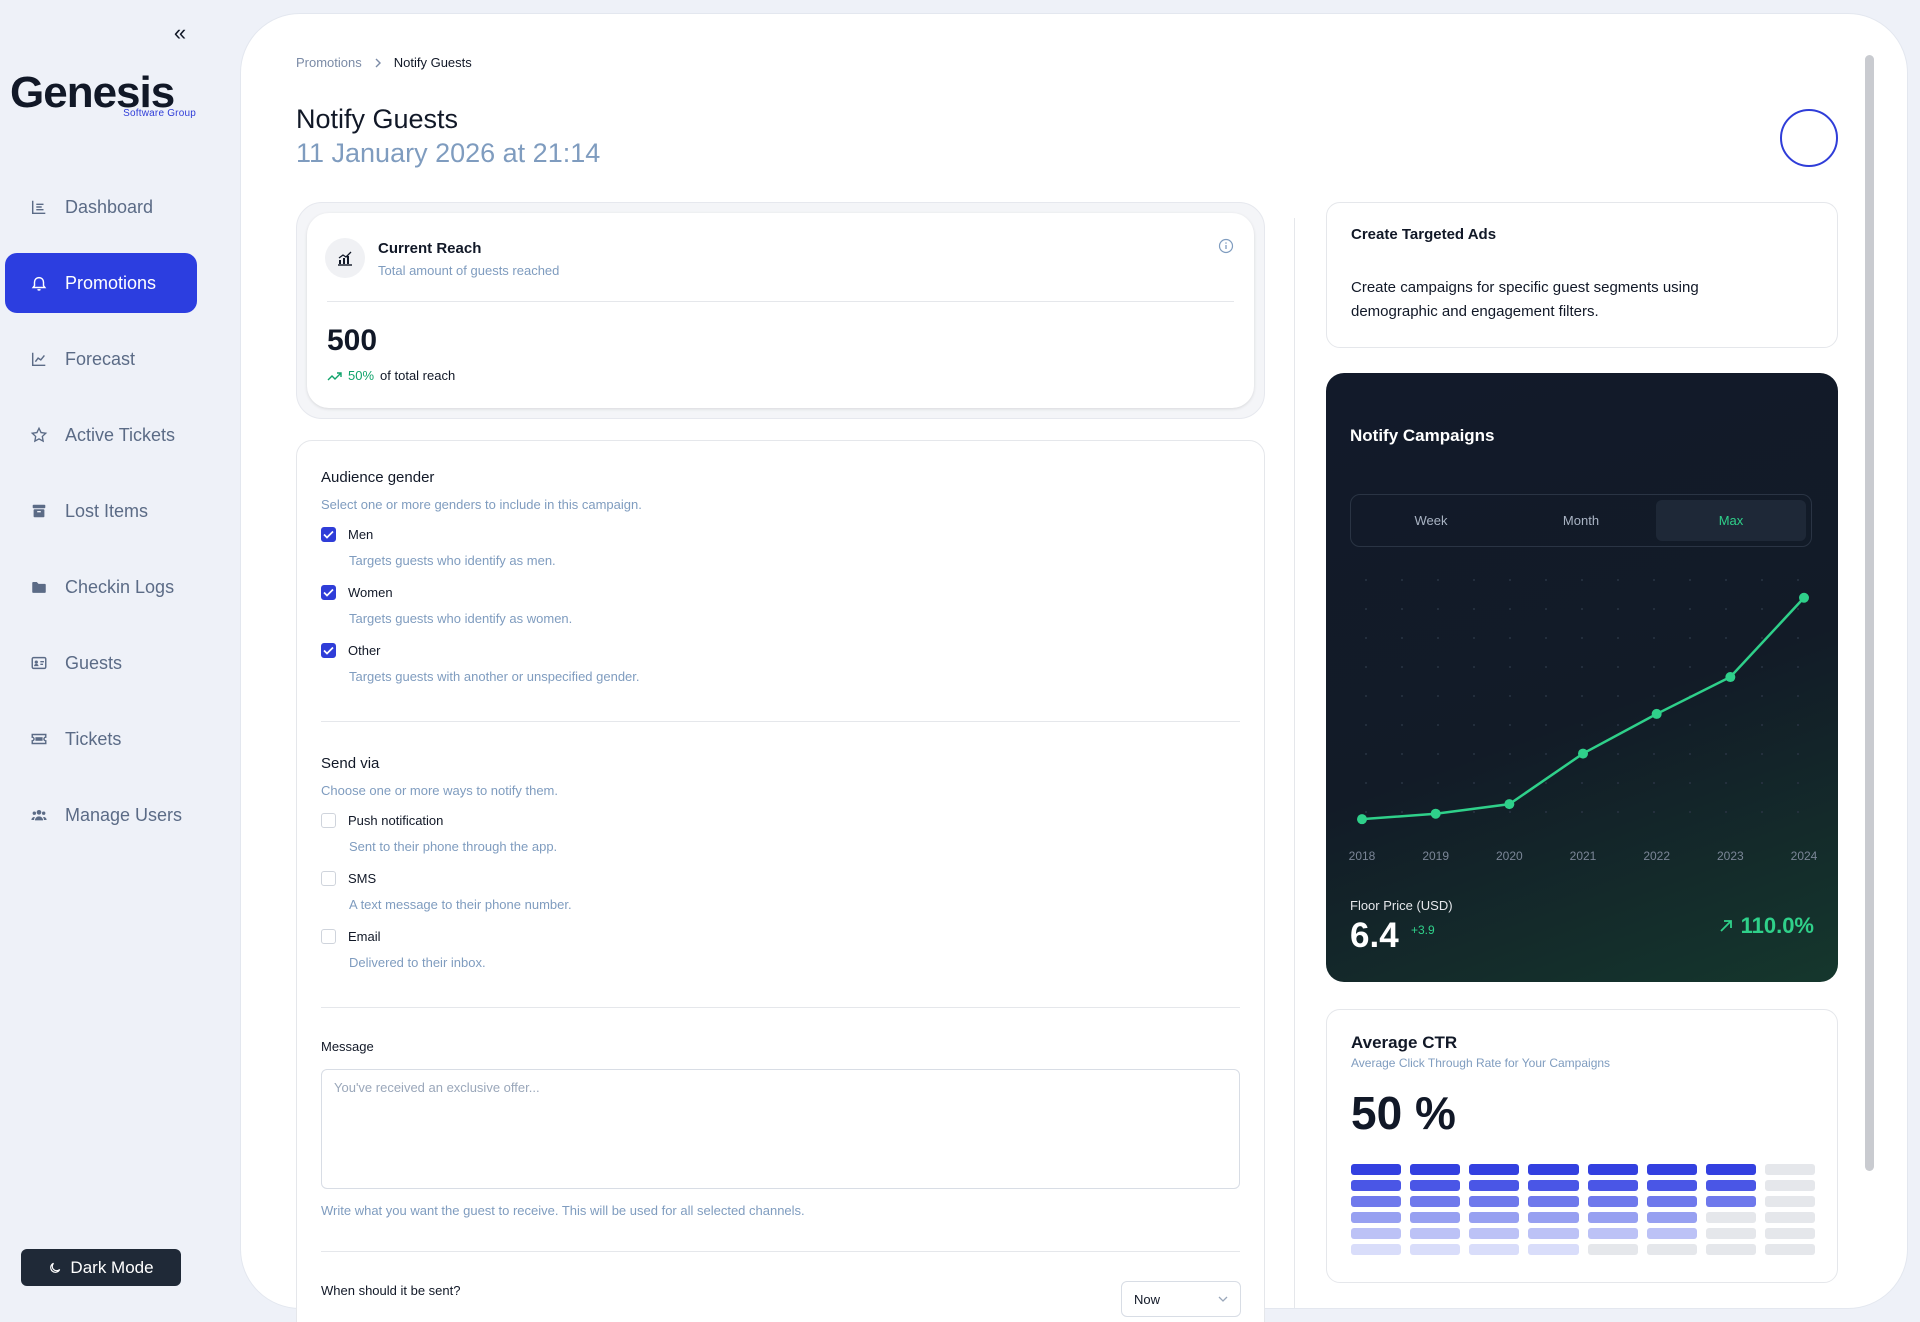 Image resolution: width=1920 pixels, height=1322 pixels. I want to click on breadcrumb-parent: Promotions, so click(329, 62).